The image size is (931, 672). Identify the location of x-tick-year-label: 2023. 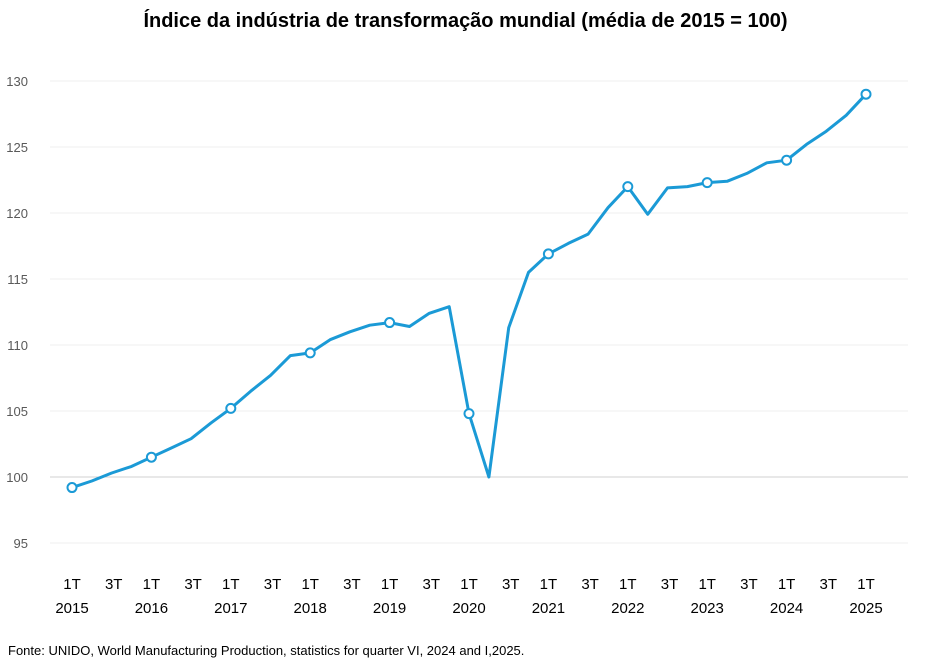
(707, 608).